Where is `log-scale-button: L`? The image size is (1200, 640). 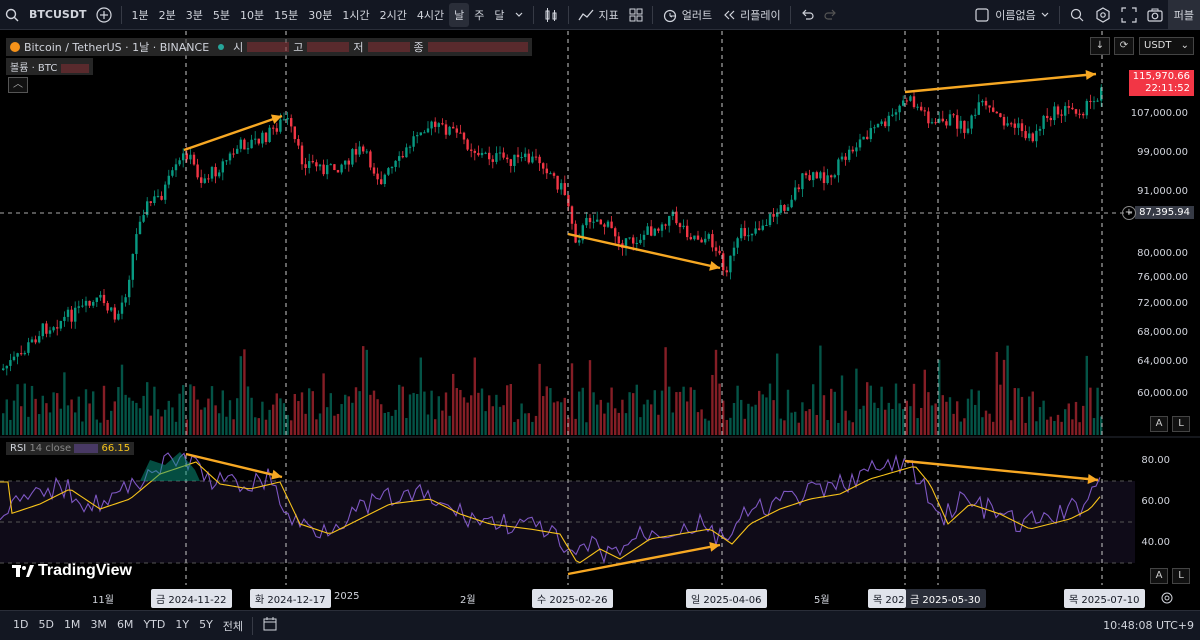 log-scale-button: L is located at coordinates (1181, 424).